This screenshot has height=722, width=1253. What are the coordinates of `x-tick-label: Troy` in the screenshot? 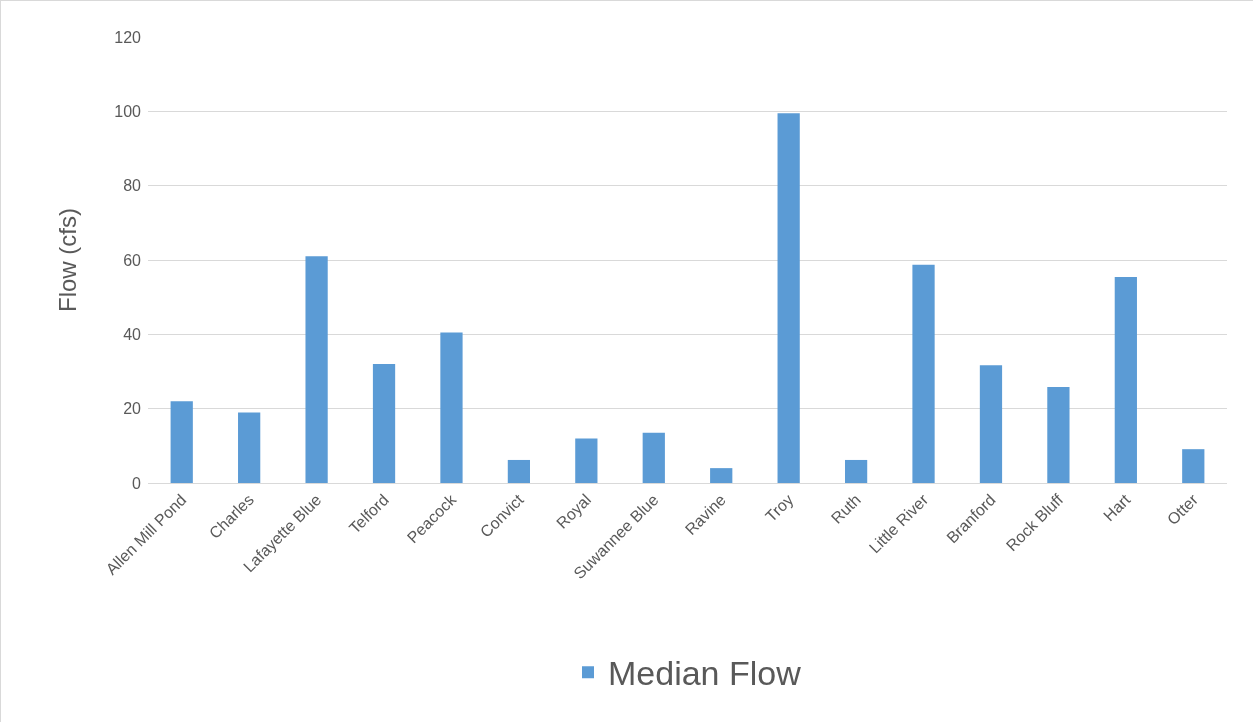 It's located at (779, 508).